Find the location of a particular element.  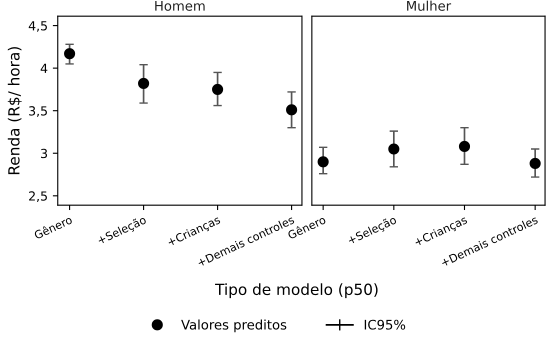

y-tick-label: 3,5 is located at coordinates (38, 111).